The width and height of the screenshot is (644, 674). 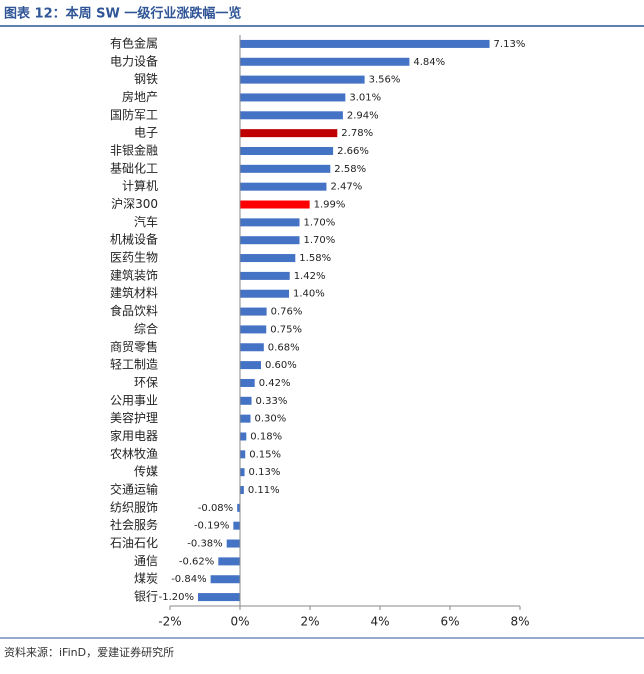 What do you see at coordinates (449, 622) in the screenshot?
I see `x-tick-label: 6%` at bounding box center [449, 622].